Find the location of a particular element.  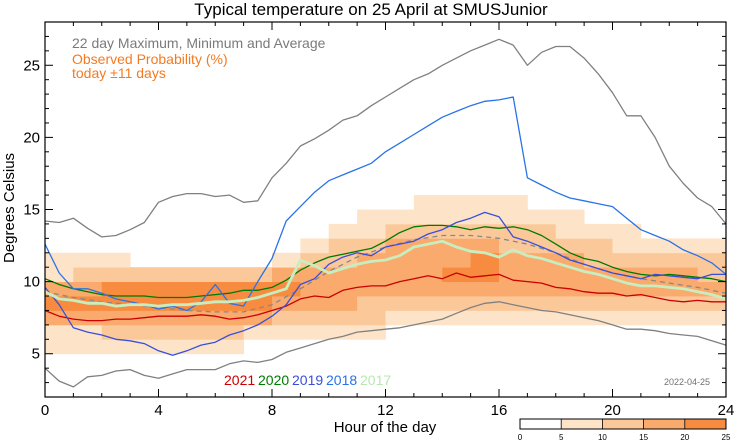

colorbar-tick-label: 10 is located at coordinates (602, 437).